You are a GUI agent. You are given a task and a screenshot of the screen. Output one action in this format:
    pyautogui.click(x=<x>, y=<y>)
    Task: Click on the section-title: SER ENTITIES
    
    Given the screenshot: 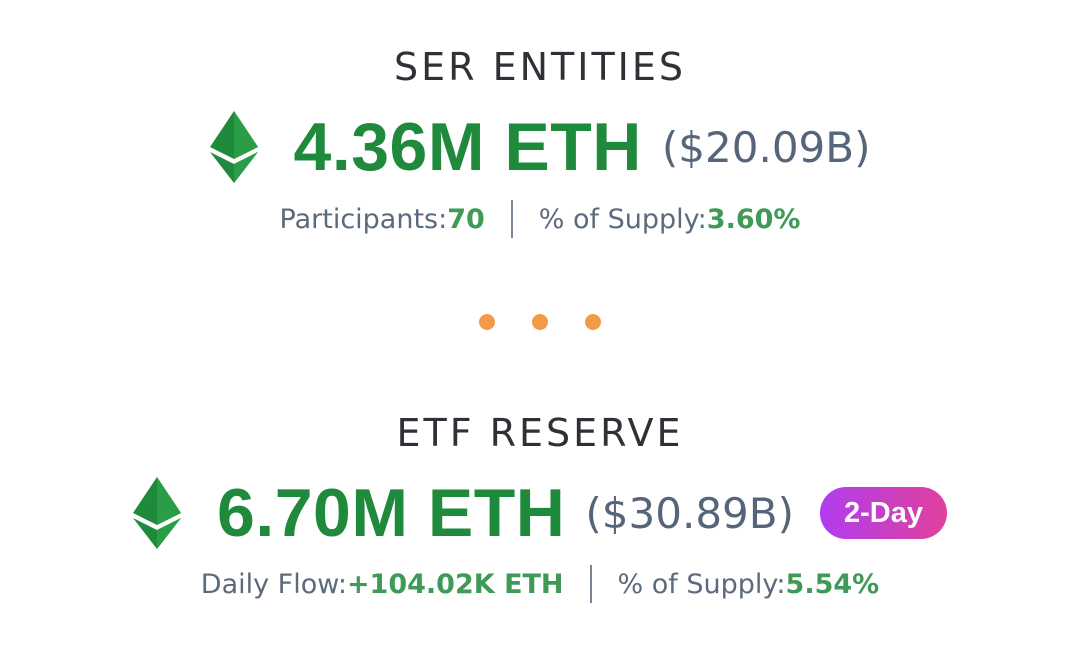 What is the action you would take?
    pyautogui.click(x=540, y=67)
    